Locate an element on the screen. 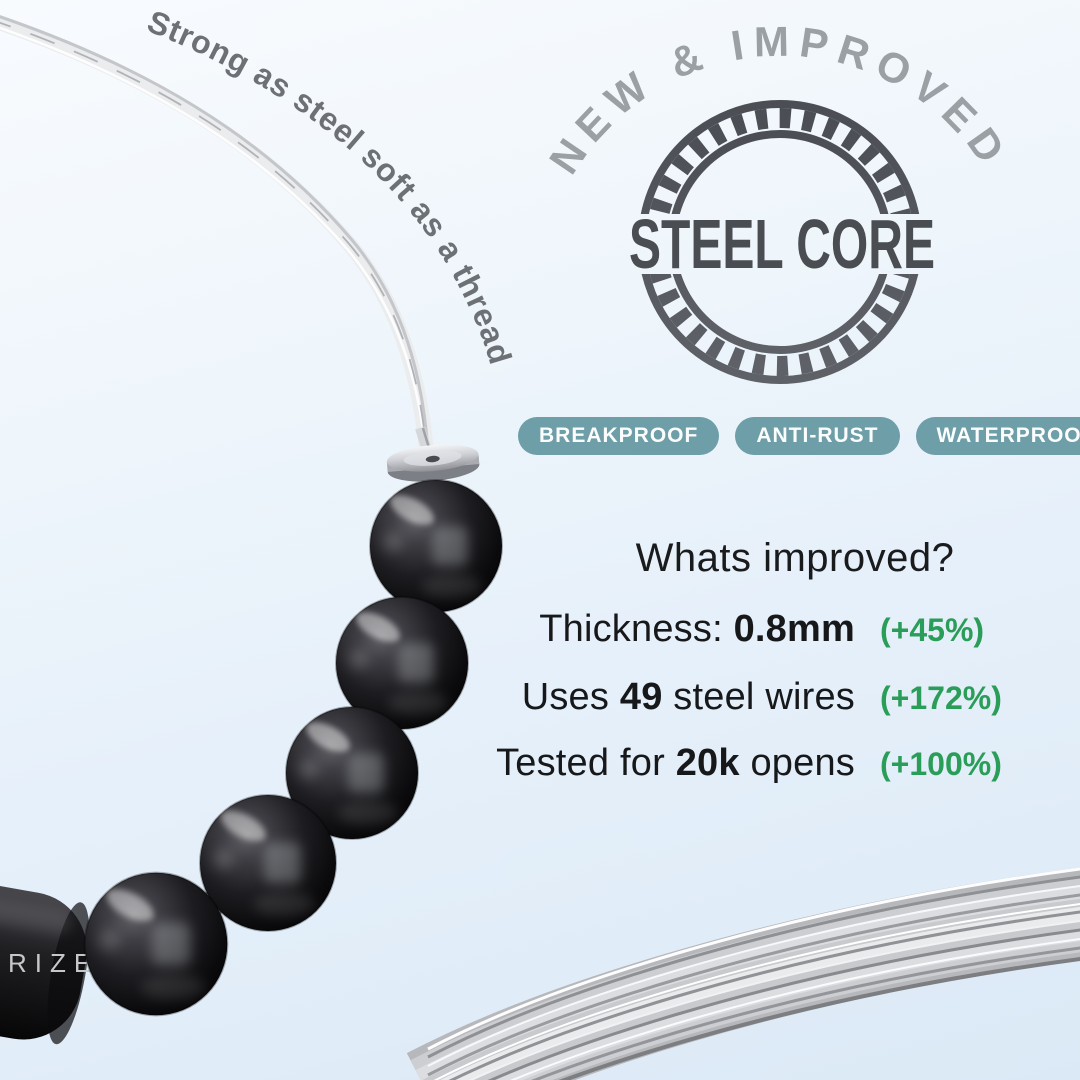 Image resolution: width=1080 pixels, height=1080 pixels. improvement-suffix: opens is located at coordinates (797, 763).